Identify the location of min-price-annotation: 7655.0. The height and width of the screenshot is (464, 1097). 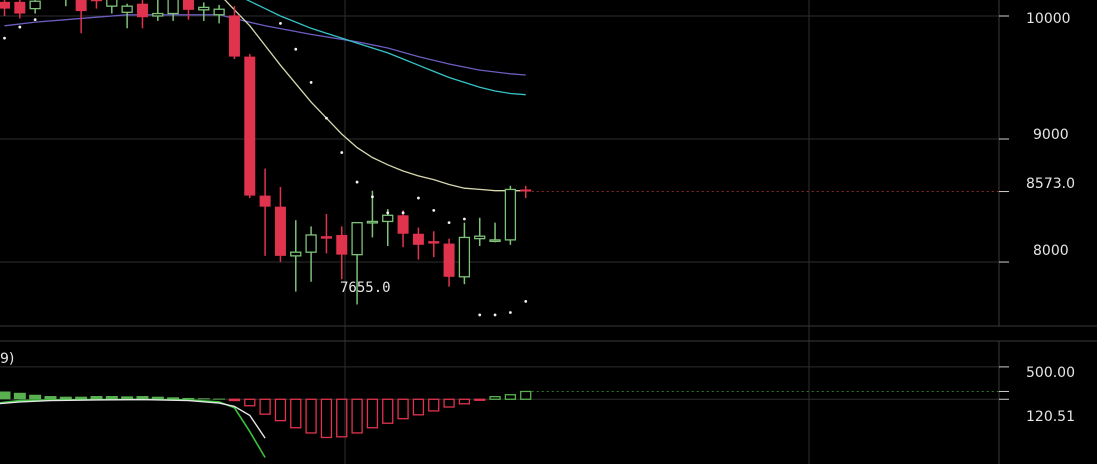
(365, 288).